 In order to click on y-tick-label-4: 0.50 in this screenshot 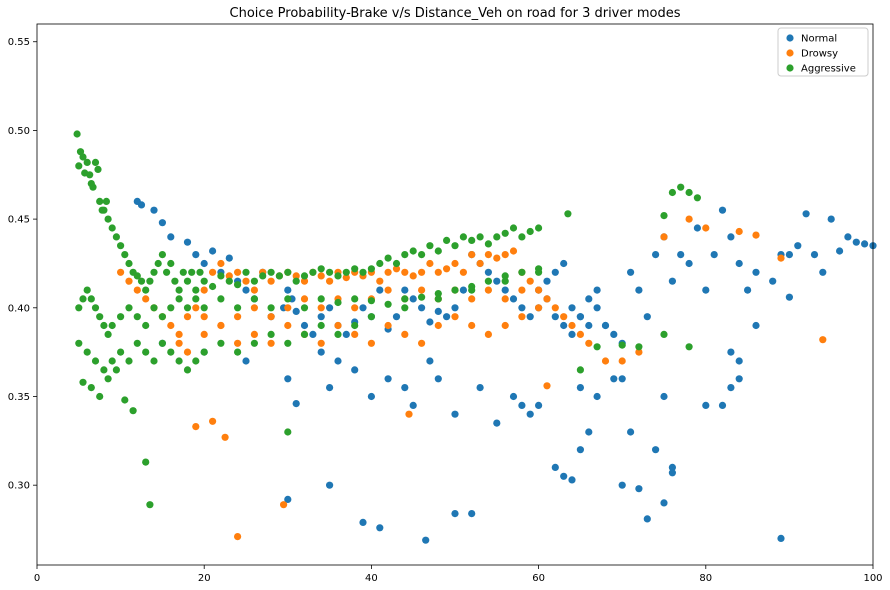, I will do `click(19, 131)`.